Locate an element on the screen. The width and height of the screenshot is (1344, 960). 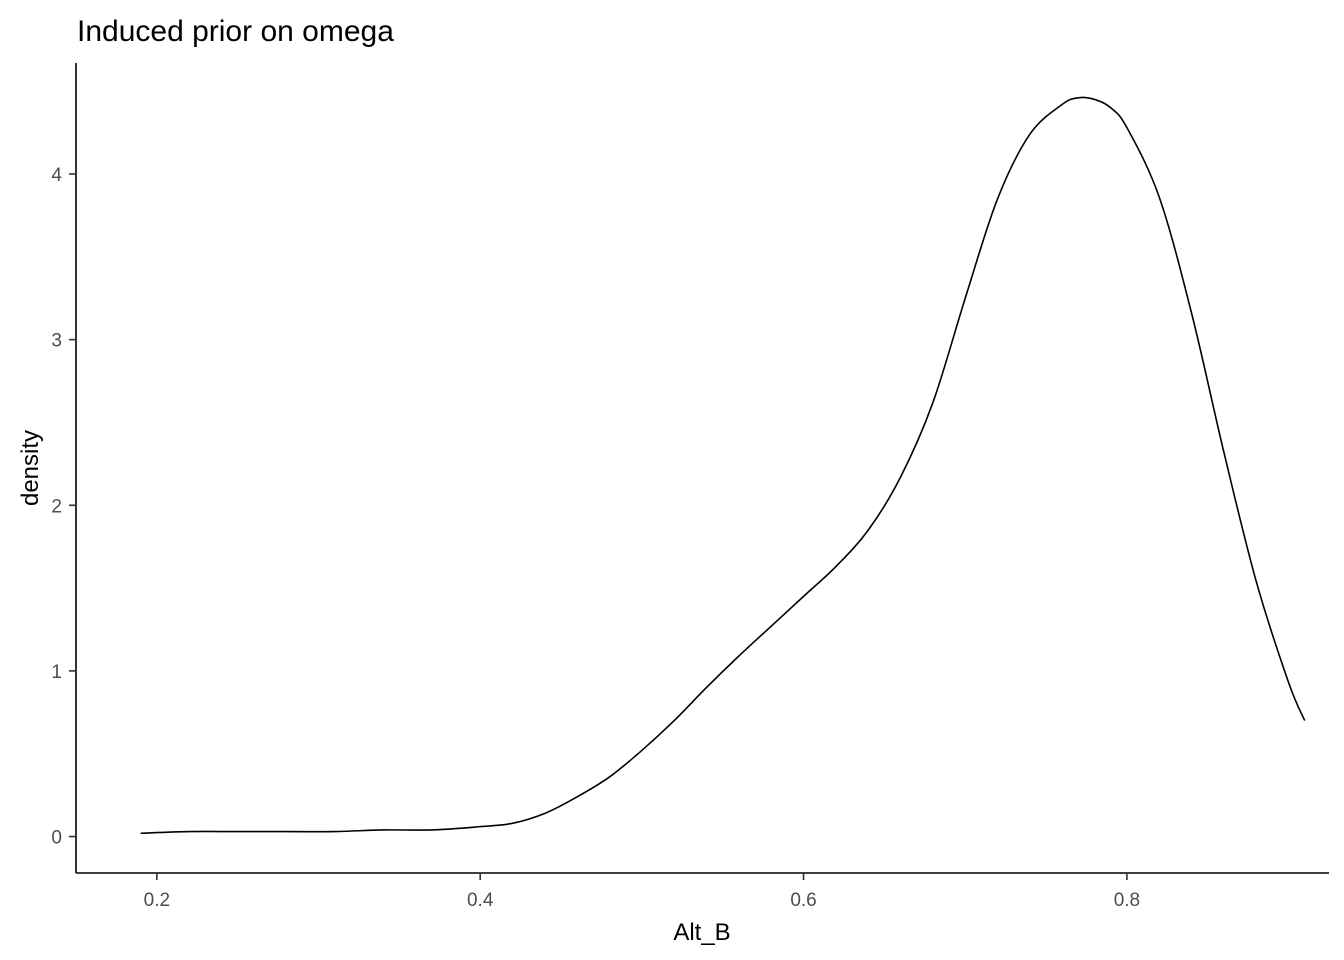
y-axis-title: density is located at coordinates (30, 468).